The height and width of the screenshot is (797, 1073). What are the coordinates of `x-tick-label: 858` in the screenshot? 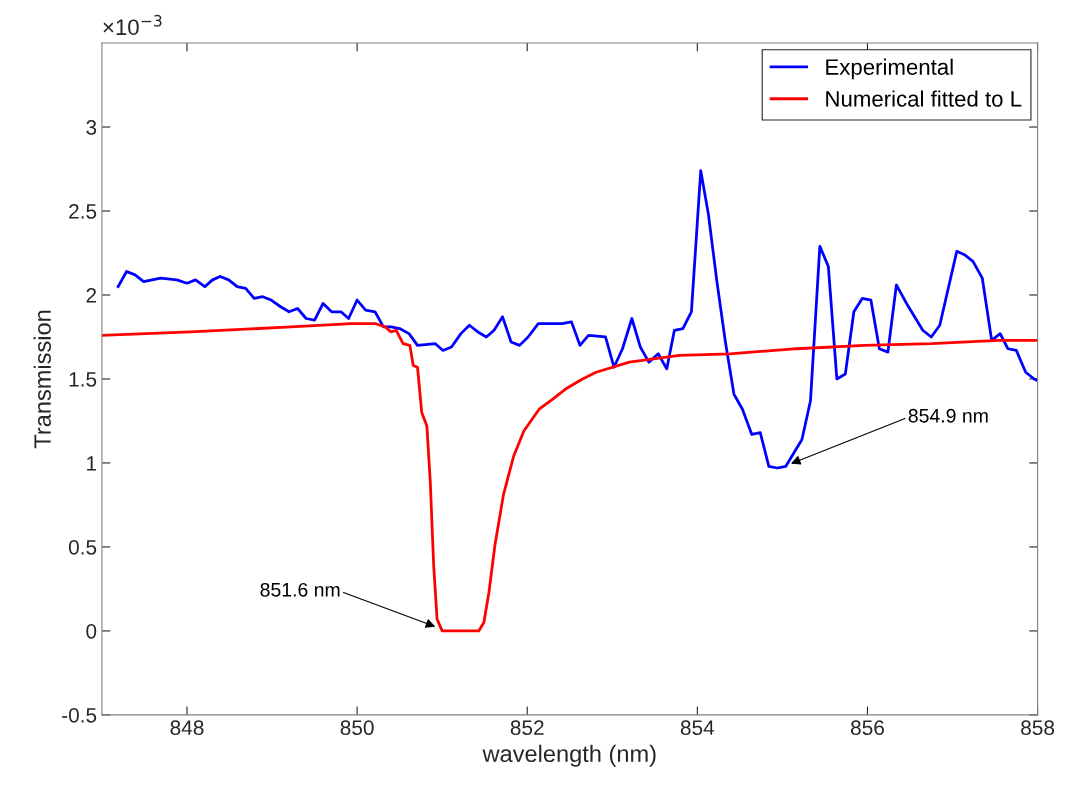 It's located at (1038, 728).